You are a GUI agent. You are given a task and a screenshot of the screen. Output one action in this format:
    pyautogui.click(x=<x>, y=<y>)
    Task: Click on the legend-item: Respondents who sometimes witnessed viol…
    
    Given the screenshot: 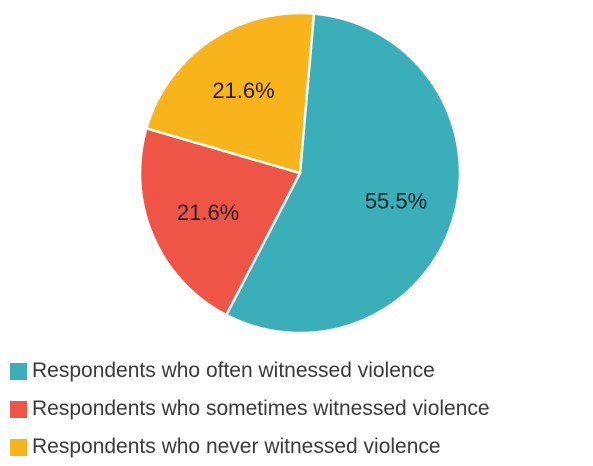 What is the action you would take?
    pyautogui.click(x=250, y=409)
    